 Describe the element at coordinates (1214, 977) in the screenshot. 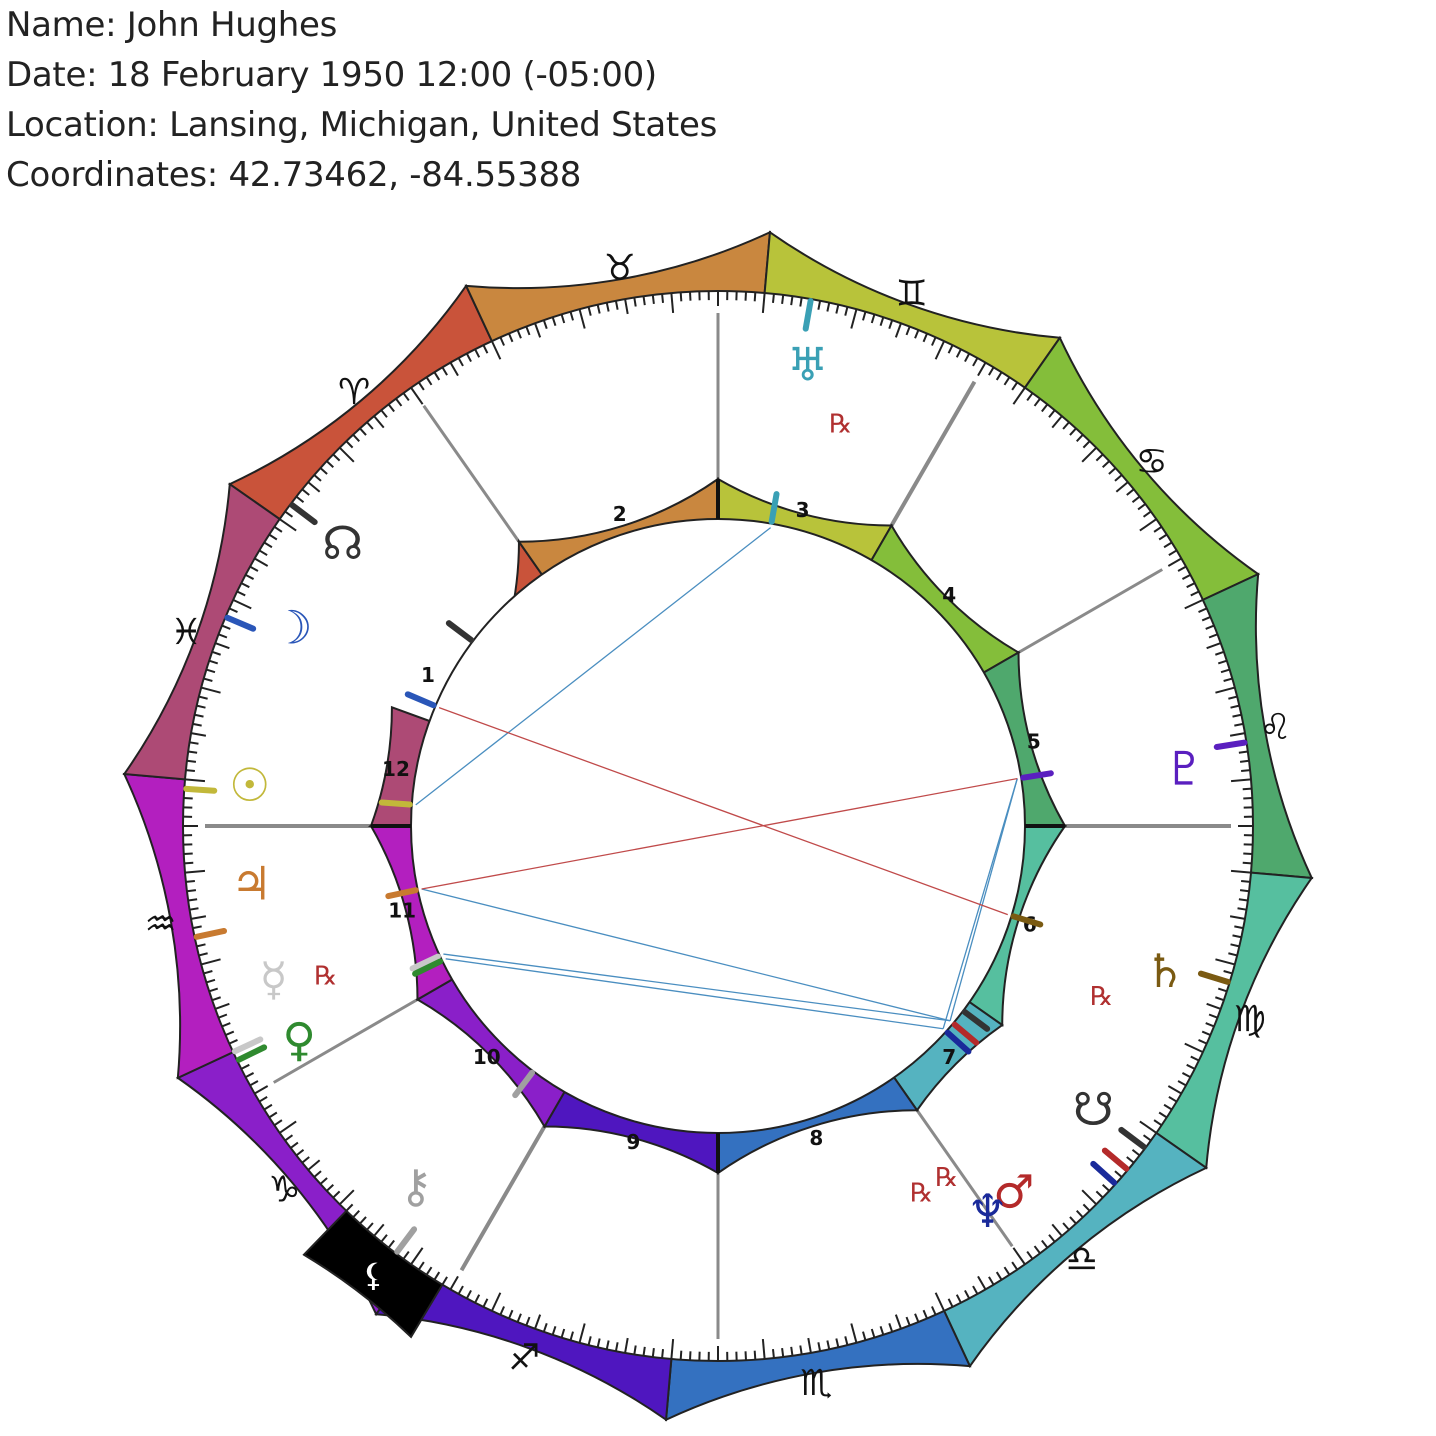

I see `saturn-outer-marker` at that location.